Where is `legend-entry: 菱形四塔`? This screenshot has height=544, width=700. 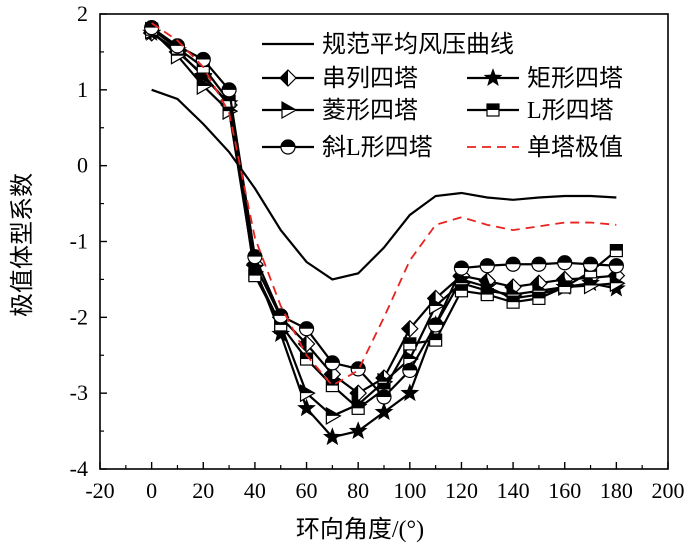
legend-entry: 菱形四塔 is located at coordinates (340, 110).